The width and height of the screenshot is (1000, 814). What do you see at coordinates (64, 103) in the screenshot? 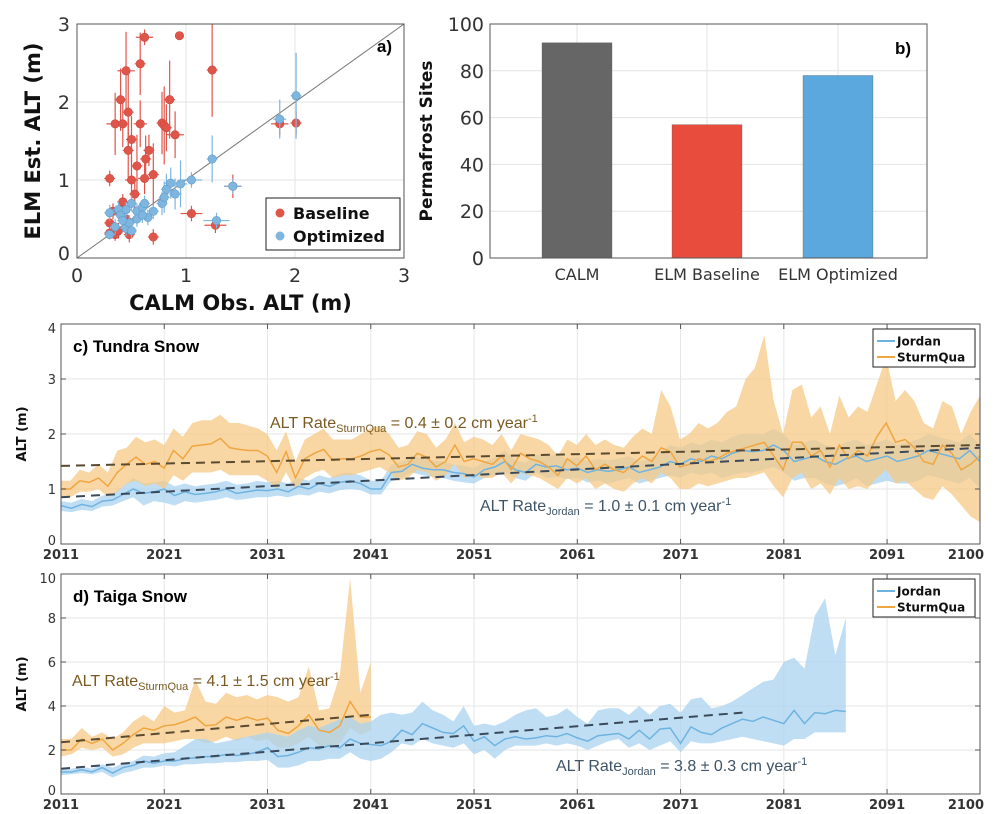
I see `y-tick-label: 2` at bounding box center [64, 103].